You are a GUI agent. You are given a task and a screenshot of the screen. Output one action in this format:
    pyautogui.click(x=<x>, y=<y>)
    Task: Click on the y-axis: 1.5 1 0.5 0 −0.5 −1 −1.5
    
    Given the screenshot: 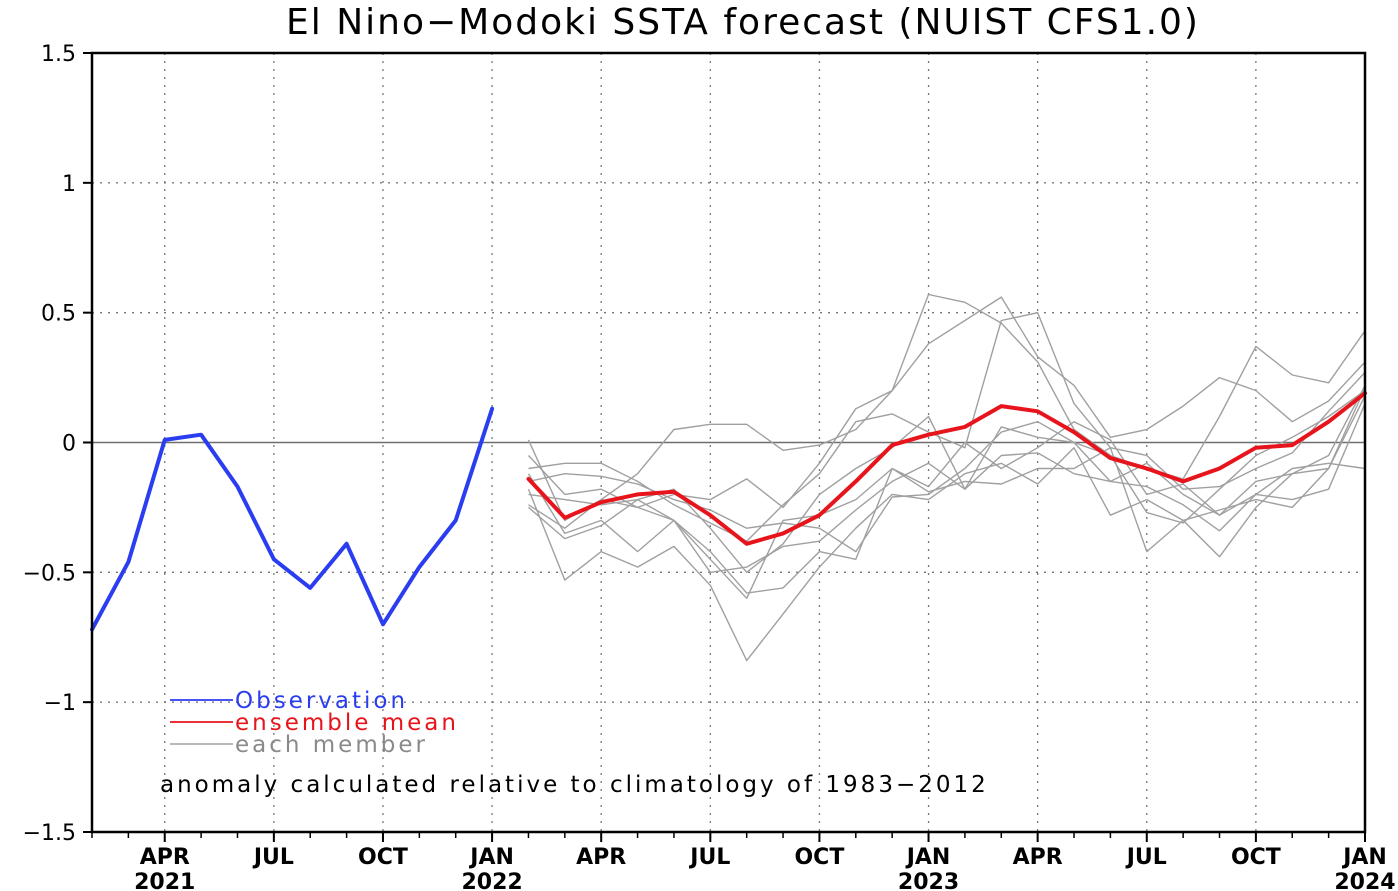 What is the action you would take?
    pyautogui.click(x=57, y=444)
    